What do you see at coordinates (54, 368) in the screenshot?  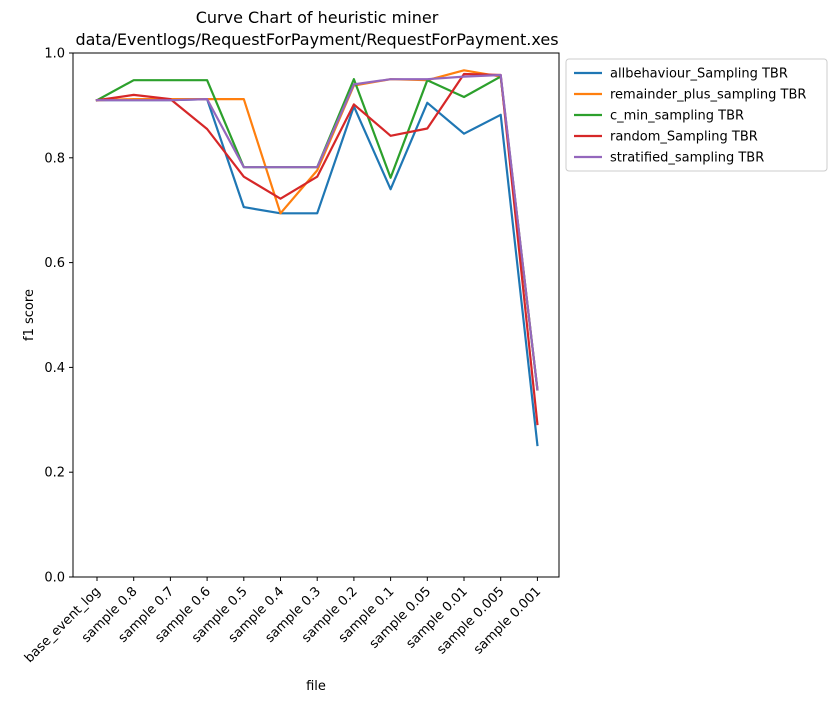 I see `y-tick-label: 0.4` at bounding box center [54, 368].